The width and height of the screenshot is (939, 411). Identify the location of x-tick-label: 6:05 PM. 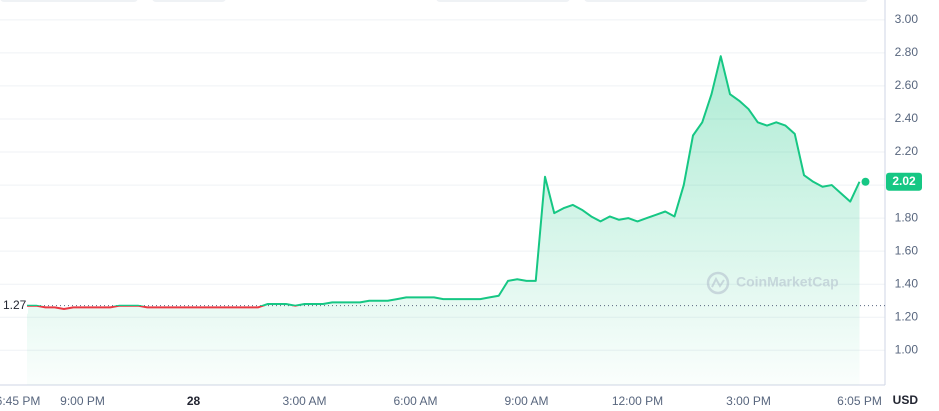
(859, 401).